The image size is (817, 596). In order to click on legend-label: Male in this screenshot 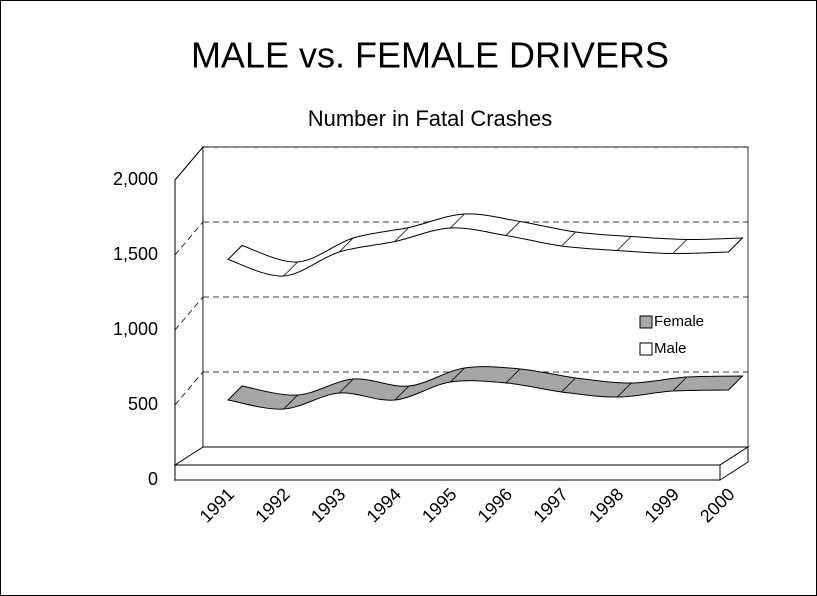, I will do `click(670, 348)`.